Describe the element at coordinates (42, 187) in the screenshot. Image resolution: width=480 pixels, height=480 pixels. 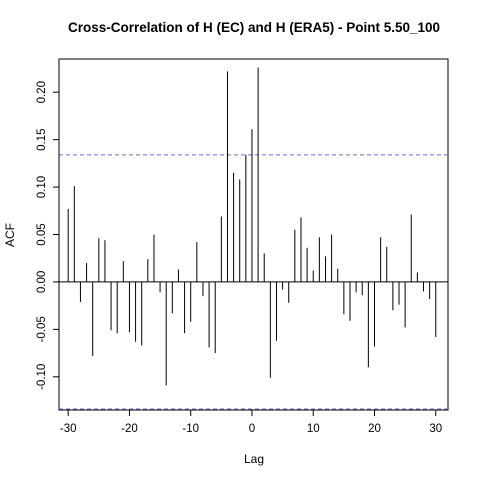
I see `y-tick-label: 0.10` at that location.